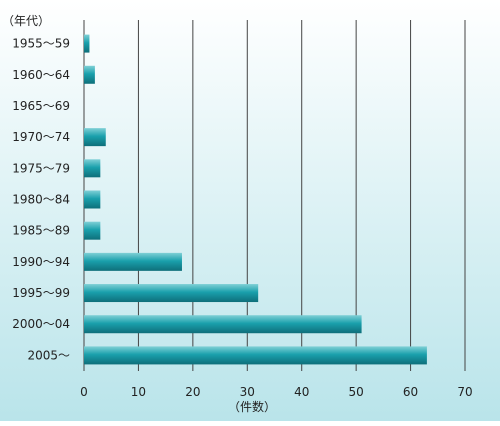  I want to click on y-tick-label: 1990～94, so click(41, 262).